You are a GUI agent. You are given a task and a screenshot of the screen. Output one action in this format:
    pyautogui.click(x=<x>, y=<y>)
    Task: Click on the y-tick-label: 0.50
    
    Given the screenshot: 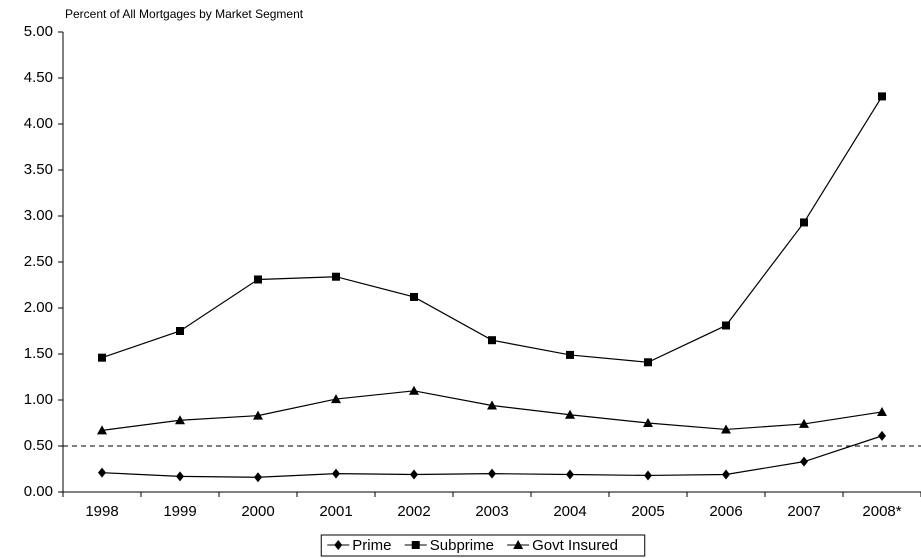 What is the action you would take?
    pyautogui.click(x=38, y=445)
    